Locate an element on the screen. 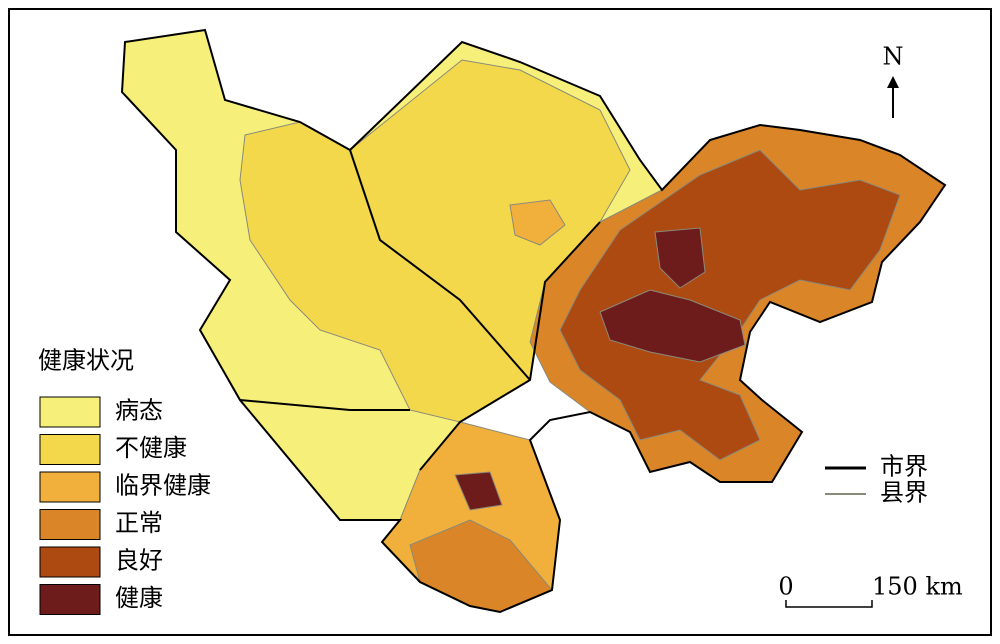 The height and width of the screenshot is (644, 1000). north-head is located at coordinates (893, 82).